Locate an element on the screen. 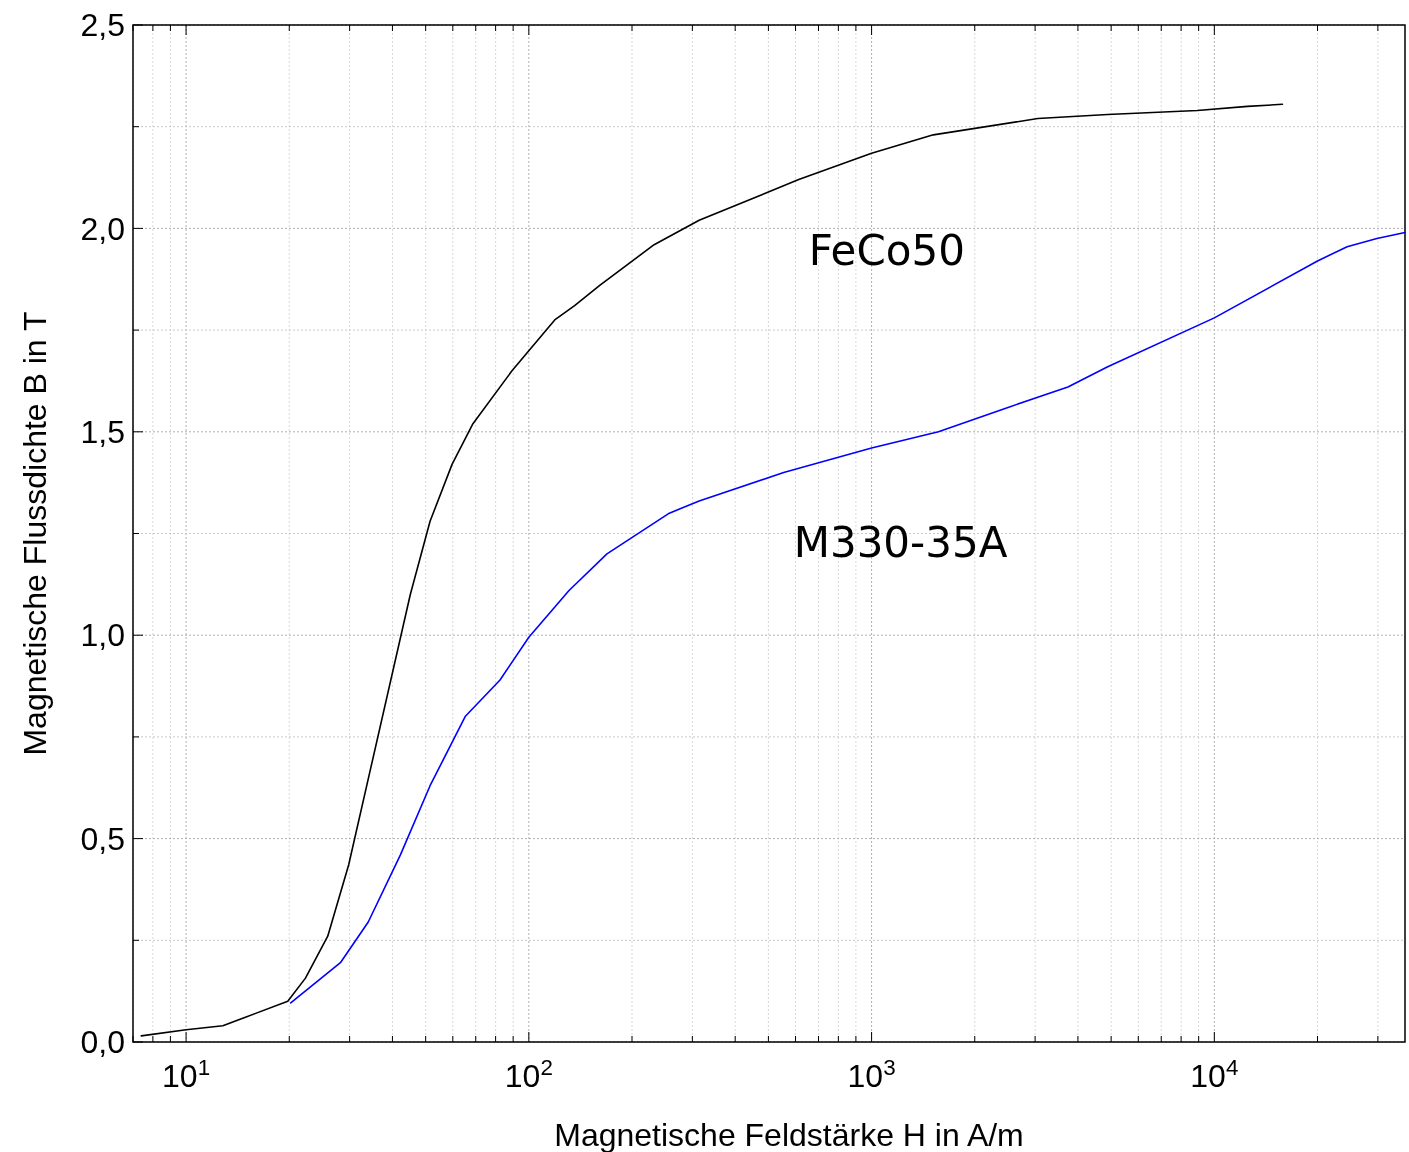 The width and height of the screenshot is (1409, 1152). y-axis-title: Magnetische Flussdichte B in T is located at coordinates (35, 533).